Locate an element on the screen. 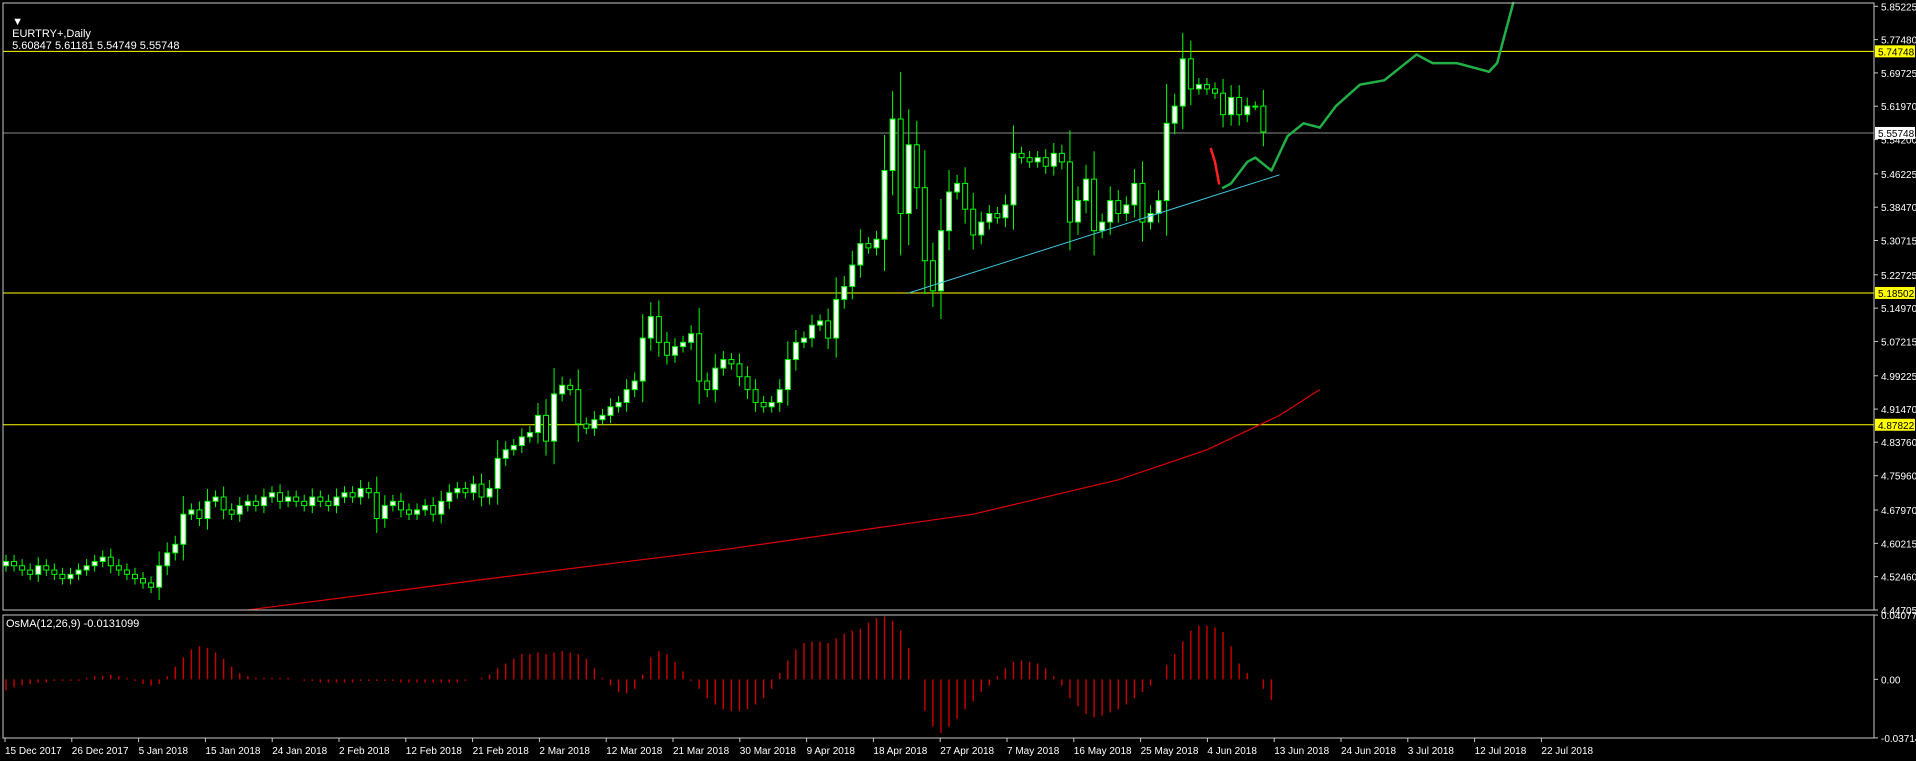  support-trendline is located at coordinates (1094, 234).